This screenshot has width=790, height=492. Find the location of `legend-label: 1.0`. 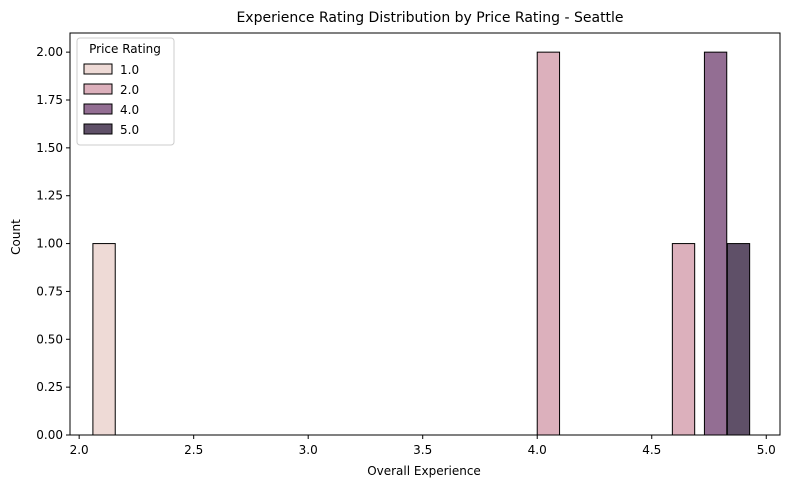

legend-label: 1.0 is located at coordinates (129, 70).